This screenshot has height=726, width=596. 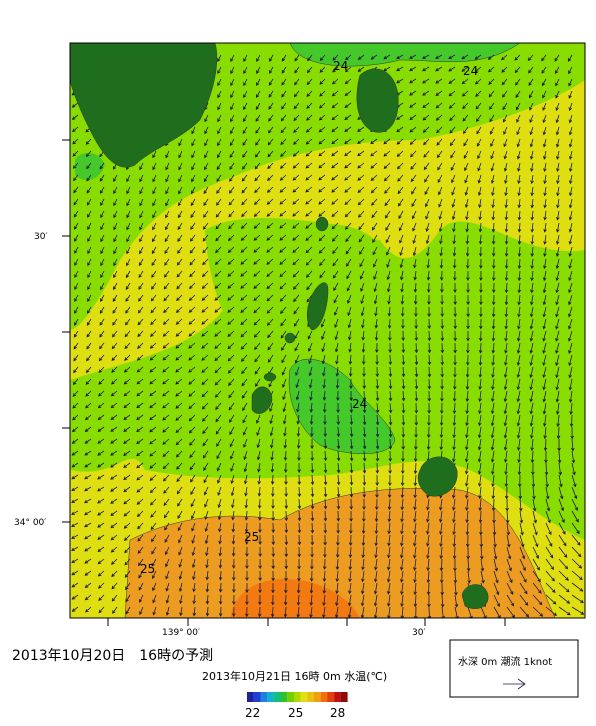 What do you see at coordinates (514, 684) in the screenshot?
I see `legend-arrow` at bounding box center [514, 684].